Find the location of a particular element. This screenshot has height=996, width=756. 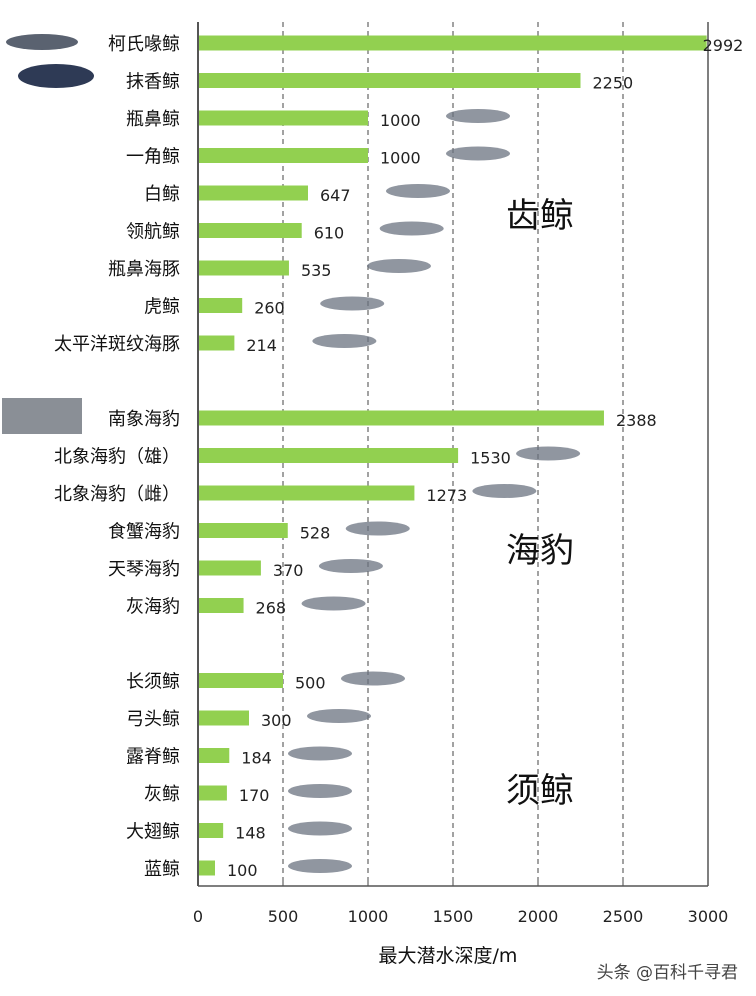

value-label: 214 is located at coordinates (261, 345).